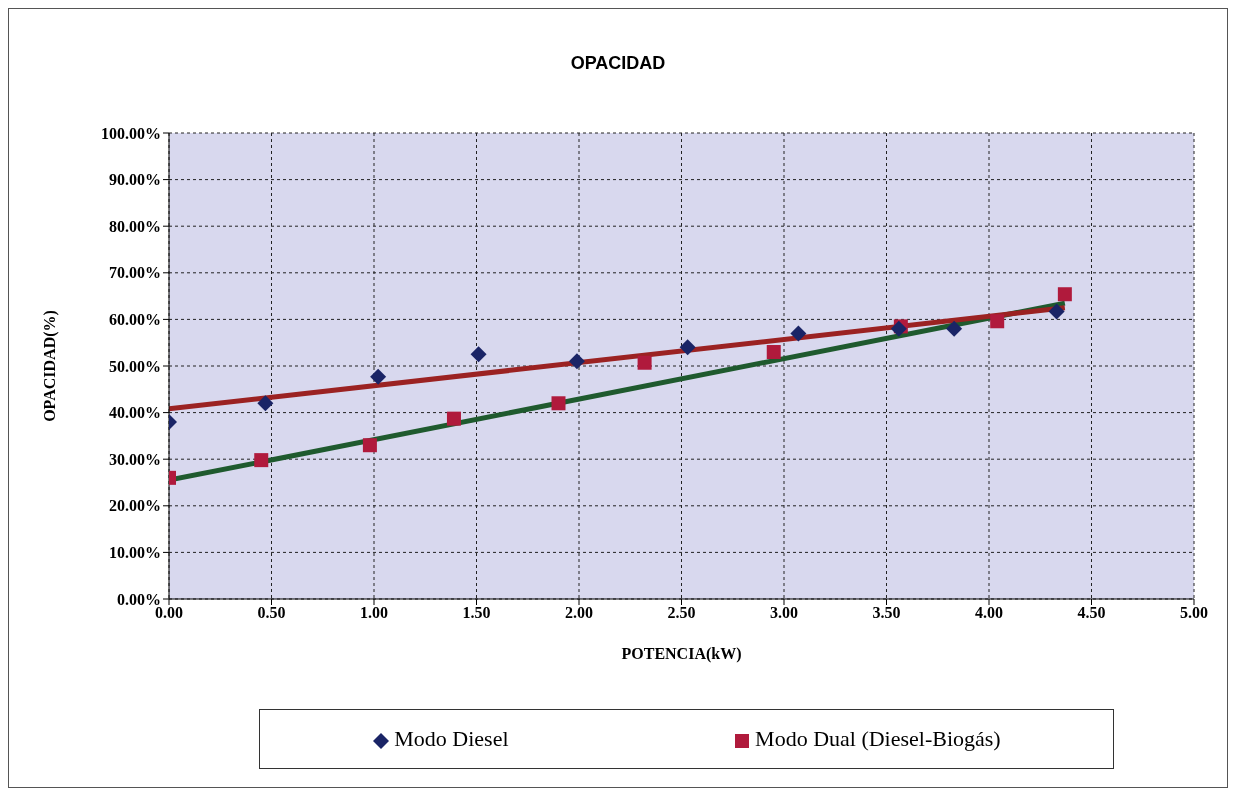 The image size is (1236, 796). Describe the element at coordinates (271, 613) in the screenshot. I see `x-tick-label: 0.50` at that location.